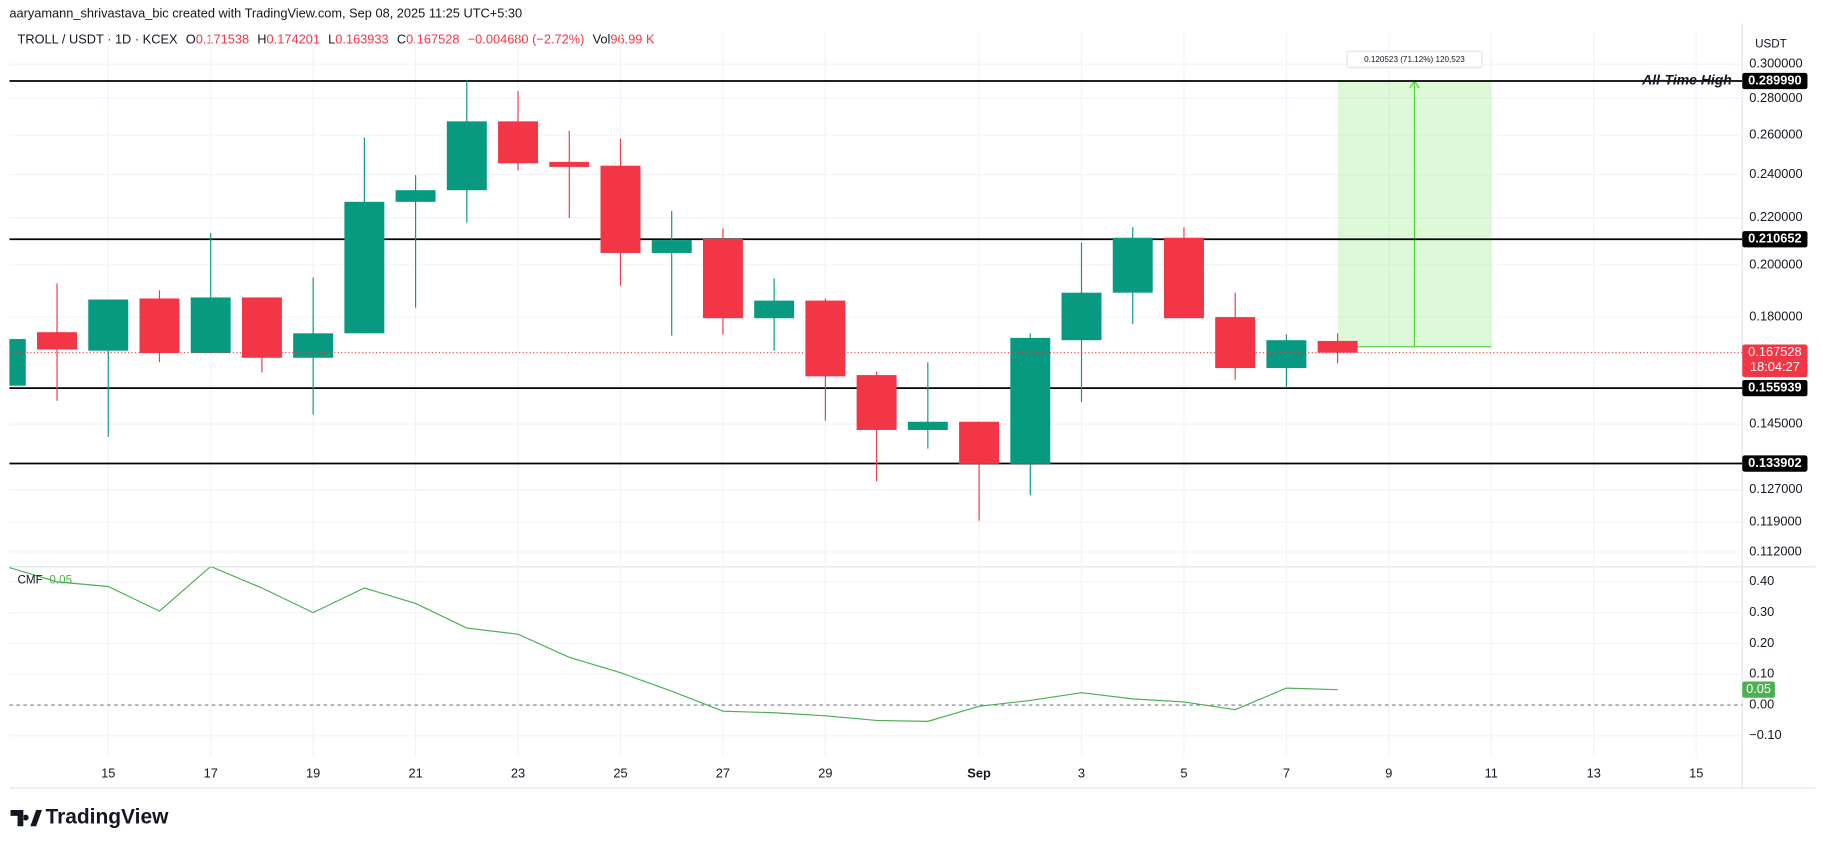 Image resolution: width=1825 pixels, height=849 pixels. Describe the element at coordinates (602, 39) in the screenshot. I see `vol-label: Vol` at that location.